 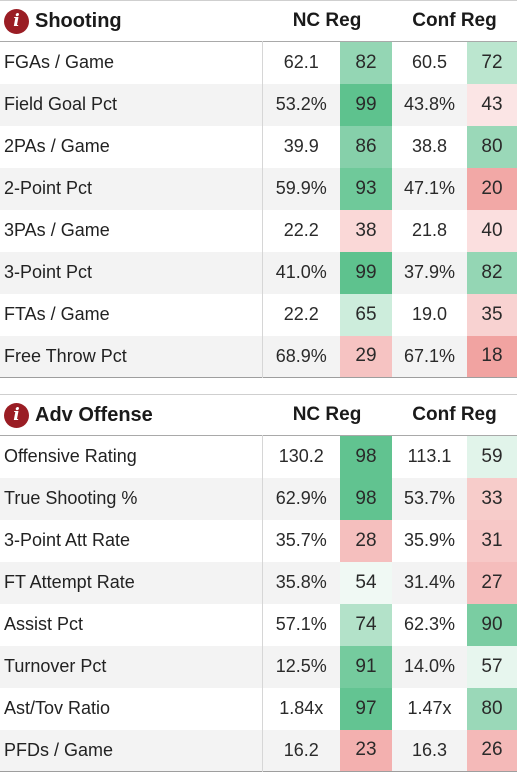 What do you see at coordinates (492, 188) in the screenshot?
I see `conf-reg-percentile: 20` at bounding box center [492, 188].